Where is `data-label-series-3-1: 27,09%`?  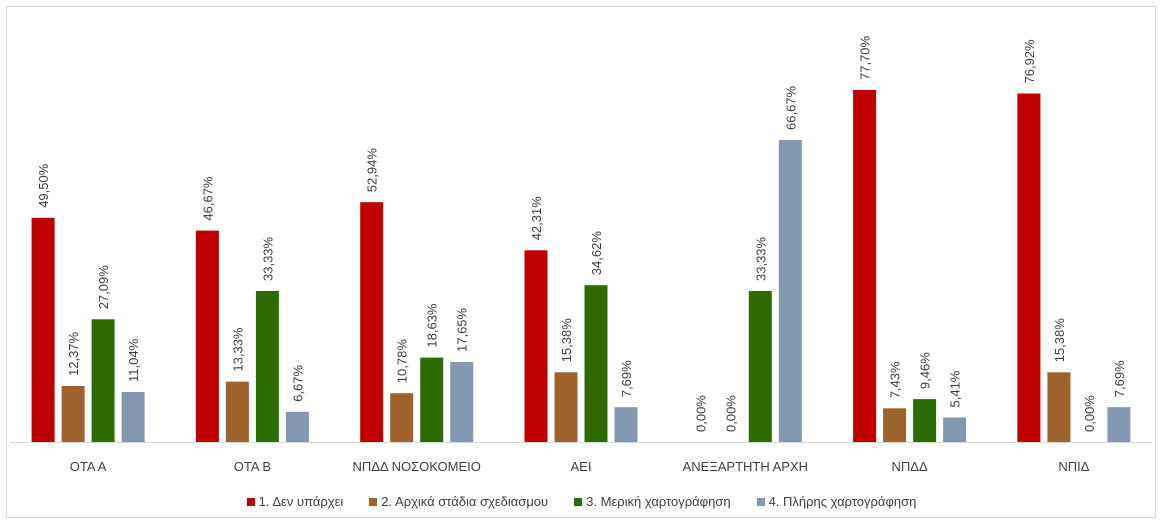 data-label-series-3-1: 27,09% is located at coordinates (103, 287).